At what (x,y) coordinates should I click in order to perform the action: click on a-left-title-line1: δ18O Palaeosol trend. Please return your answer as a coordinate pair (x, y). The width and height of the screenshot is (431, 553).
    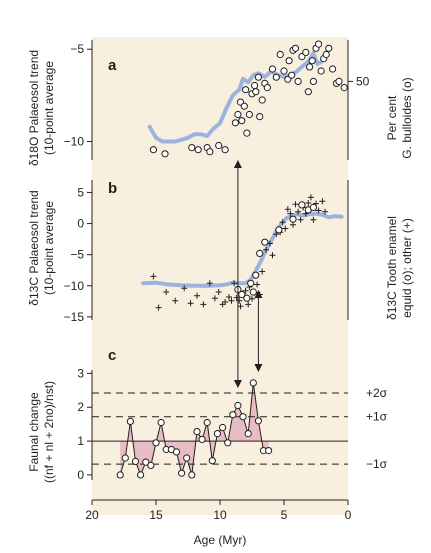
    Looking at the image, I should click on (34, 108).